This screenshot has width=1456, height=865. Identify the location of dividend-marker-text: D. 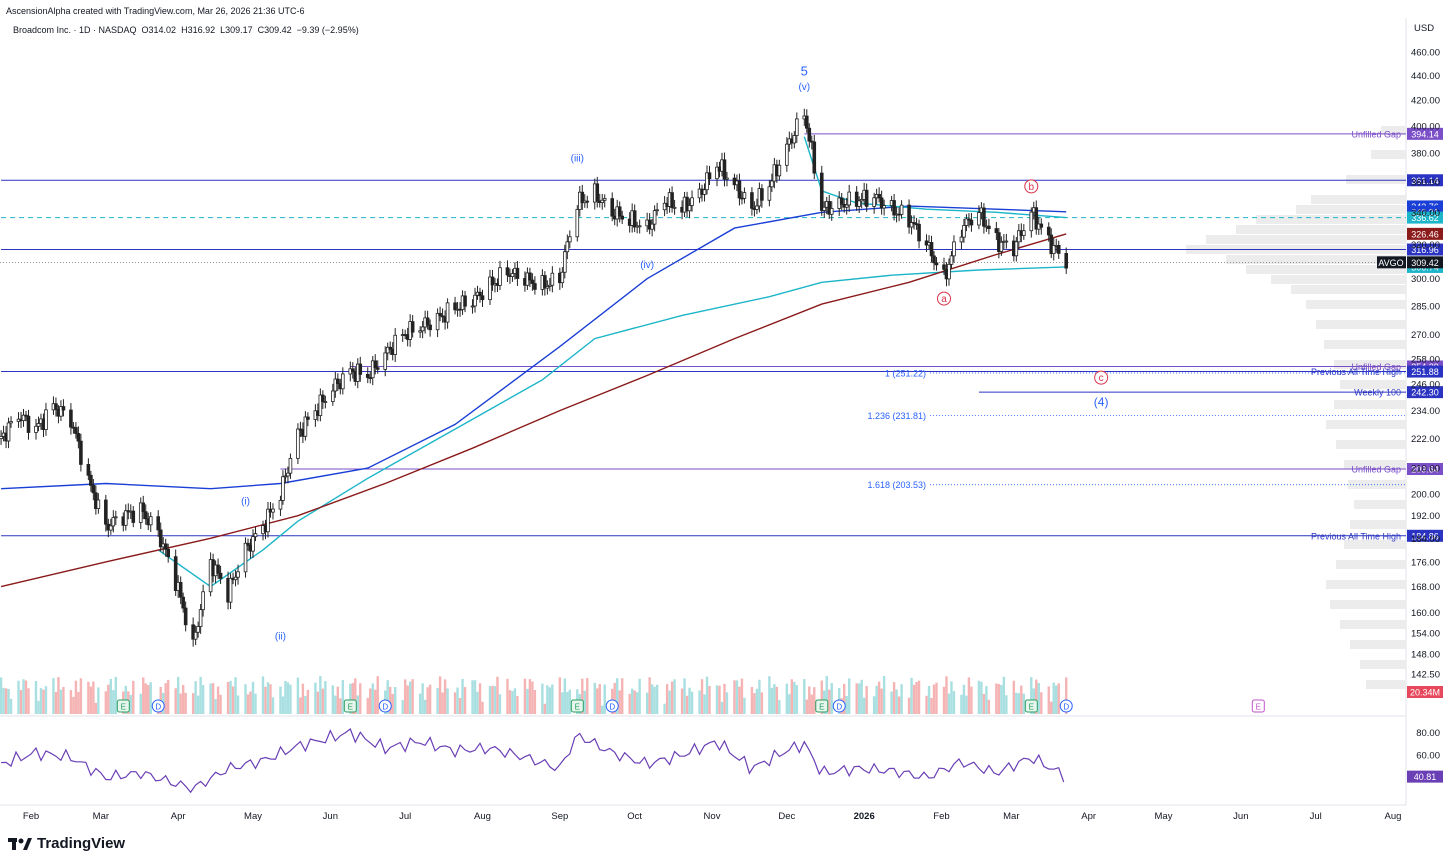
(1066, 707).